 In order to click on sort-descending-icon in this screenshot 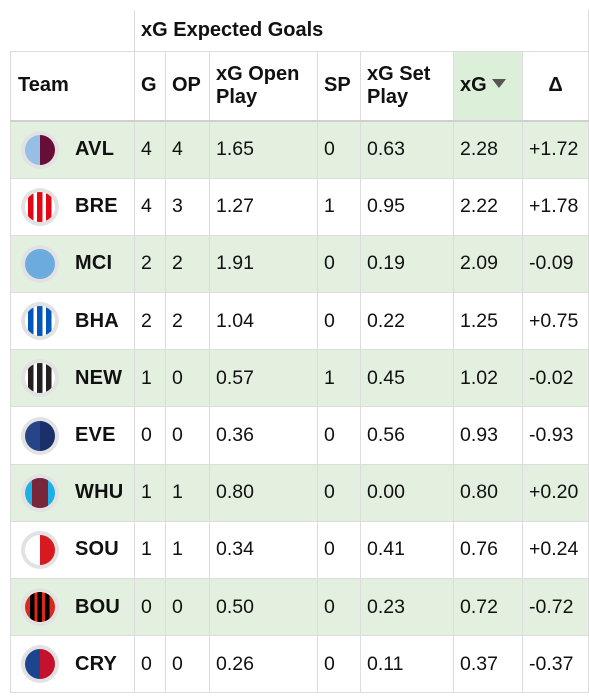, I will do `click(498, 84)`.